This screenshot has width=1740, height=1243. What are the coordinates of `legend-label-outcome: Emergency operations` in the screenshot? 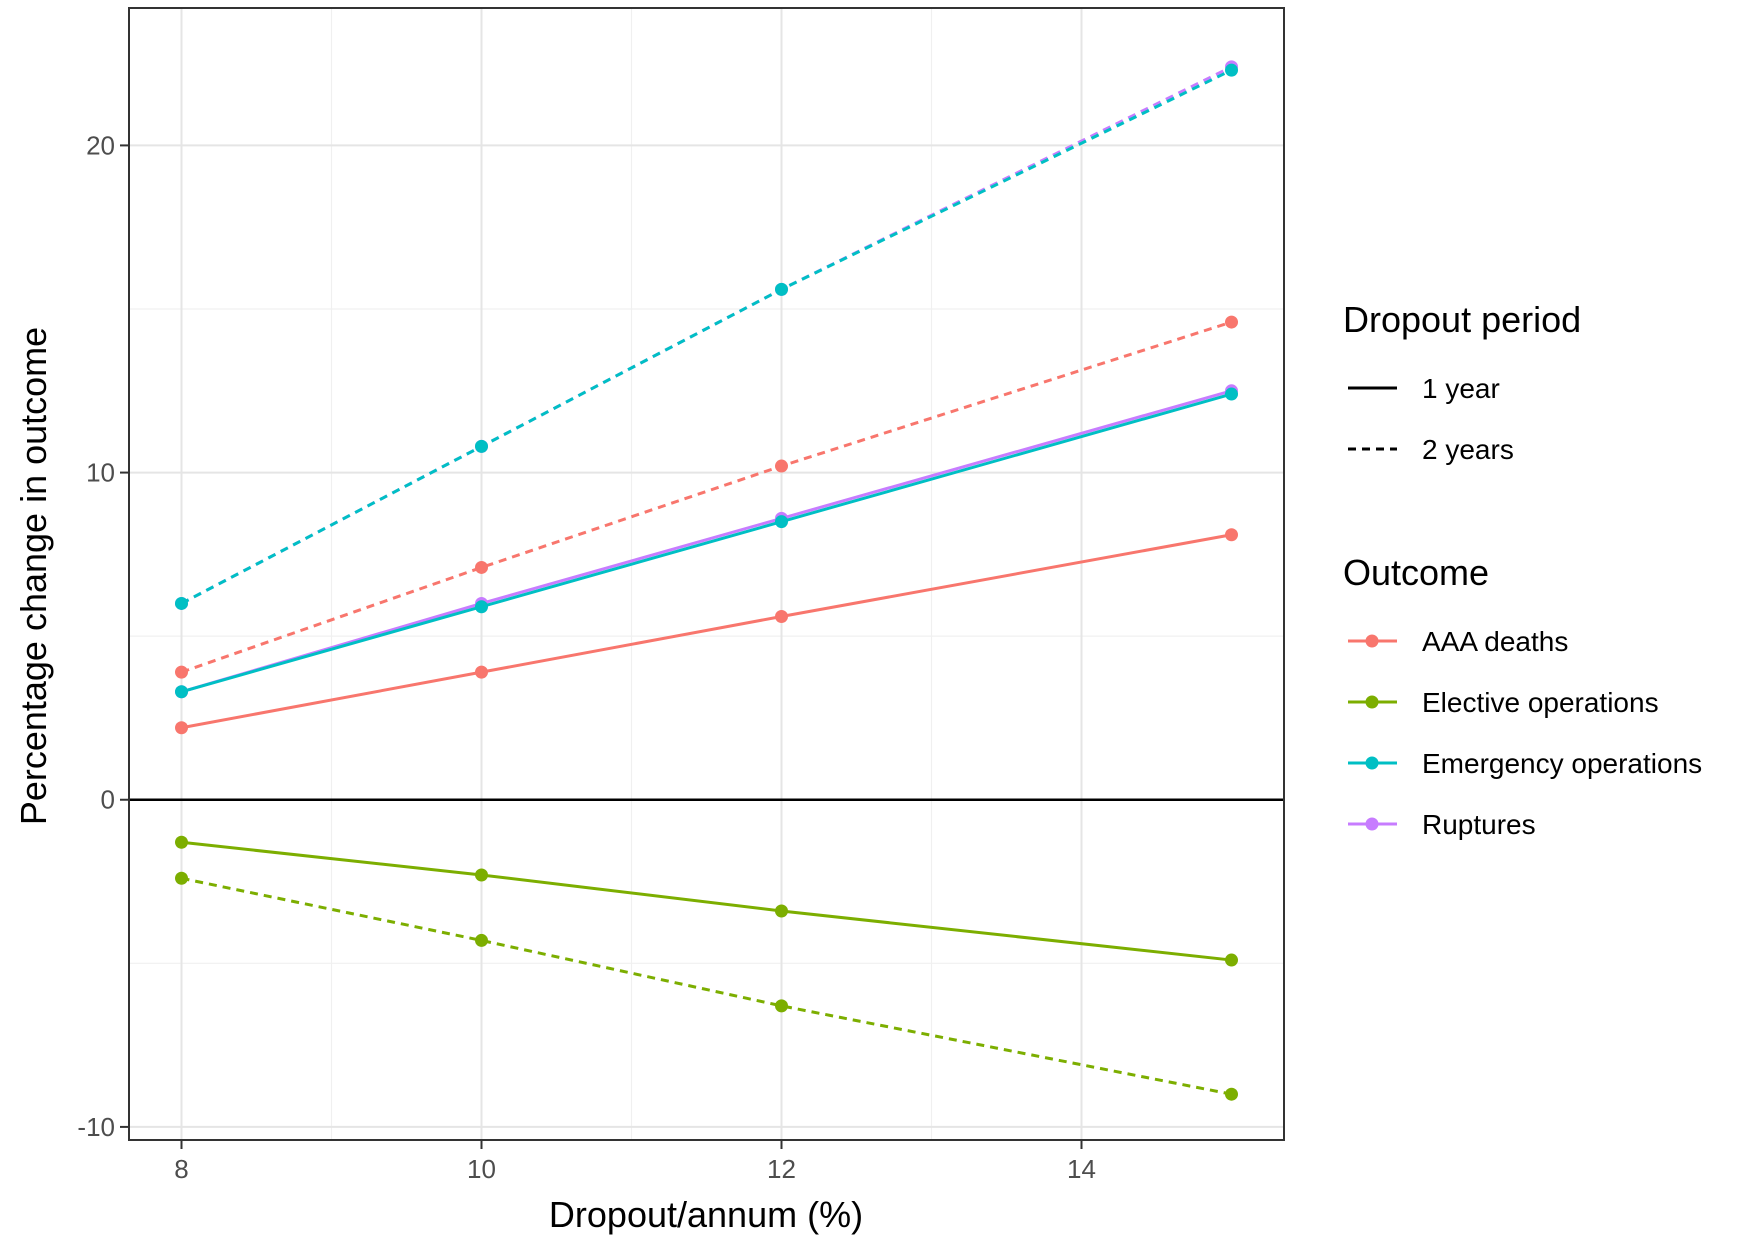 It's located at (1562, 763).